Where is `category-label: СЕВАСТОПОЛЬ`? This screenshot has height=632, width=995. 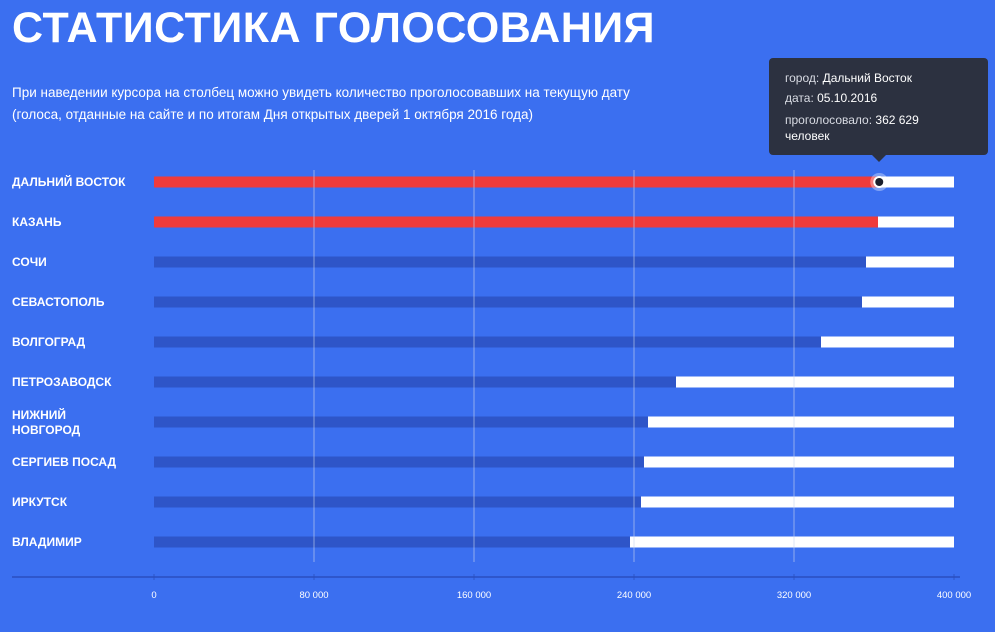
category-label: СЕВАСТОПОЛЬ is located at coordinates (58, 302).